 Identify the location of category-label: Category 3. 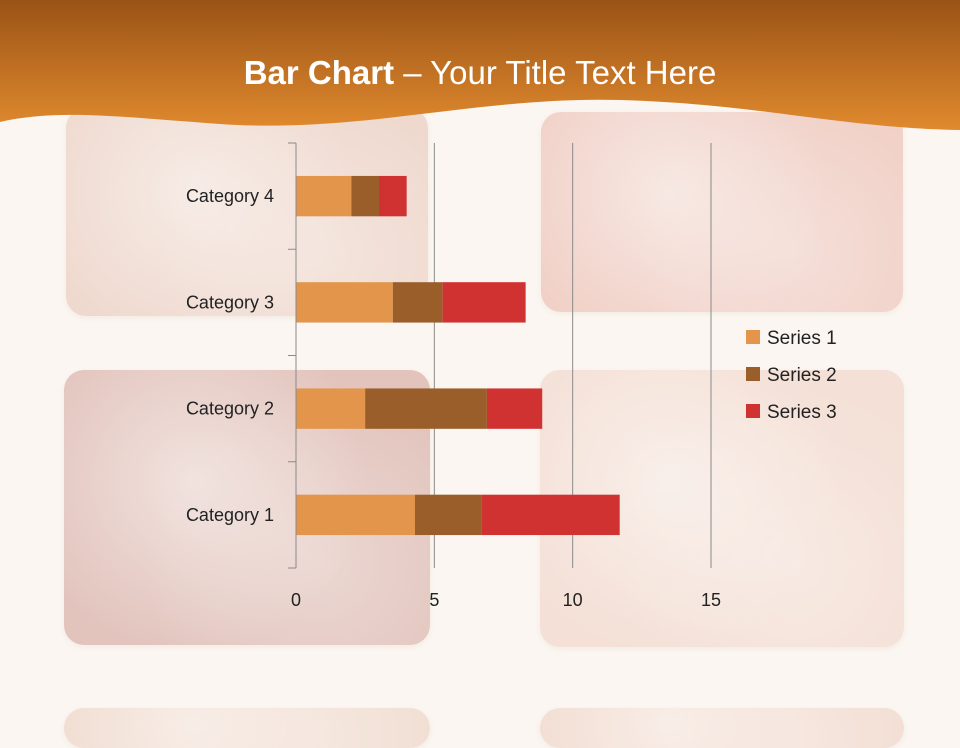
(230, 302).